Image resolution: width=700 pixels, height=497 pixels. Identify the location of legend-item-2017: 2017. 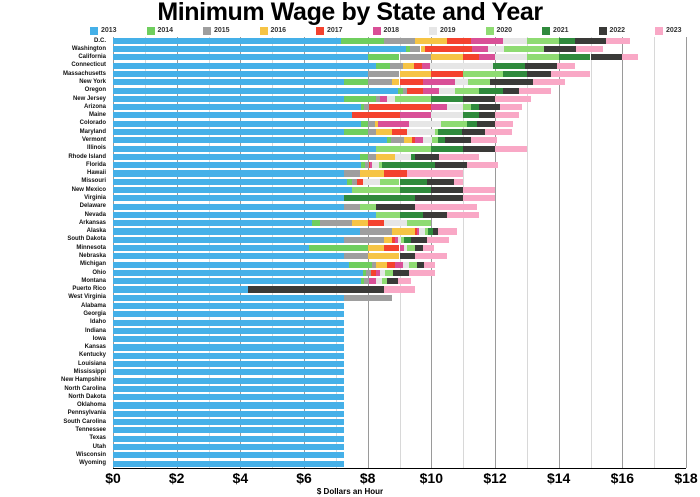
(329, 30).